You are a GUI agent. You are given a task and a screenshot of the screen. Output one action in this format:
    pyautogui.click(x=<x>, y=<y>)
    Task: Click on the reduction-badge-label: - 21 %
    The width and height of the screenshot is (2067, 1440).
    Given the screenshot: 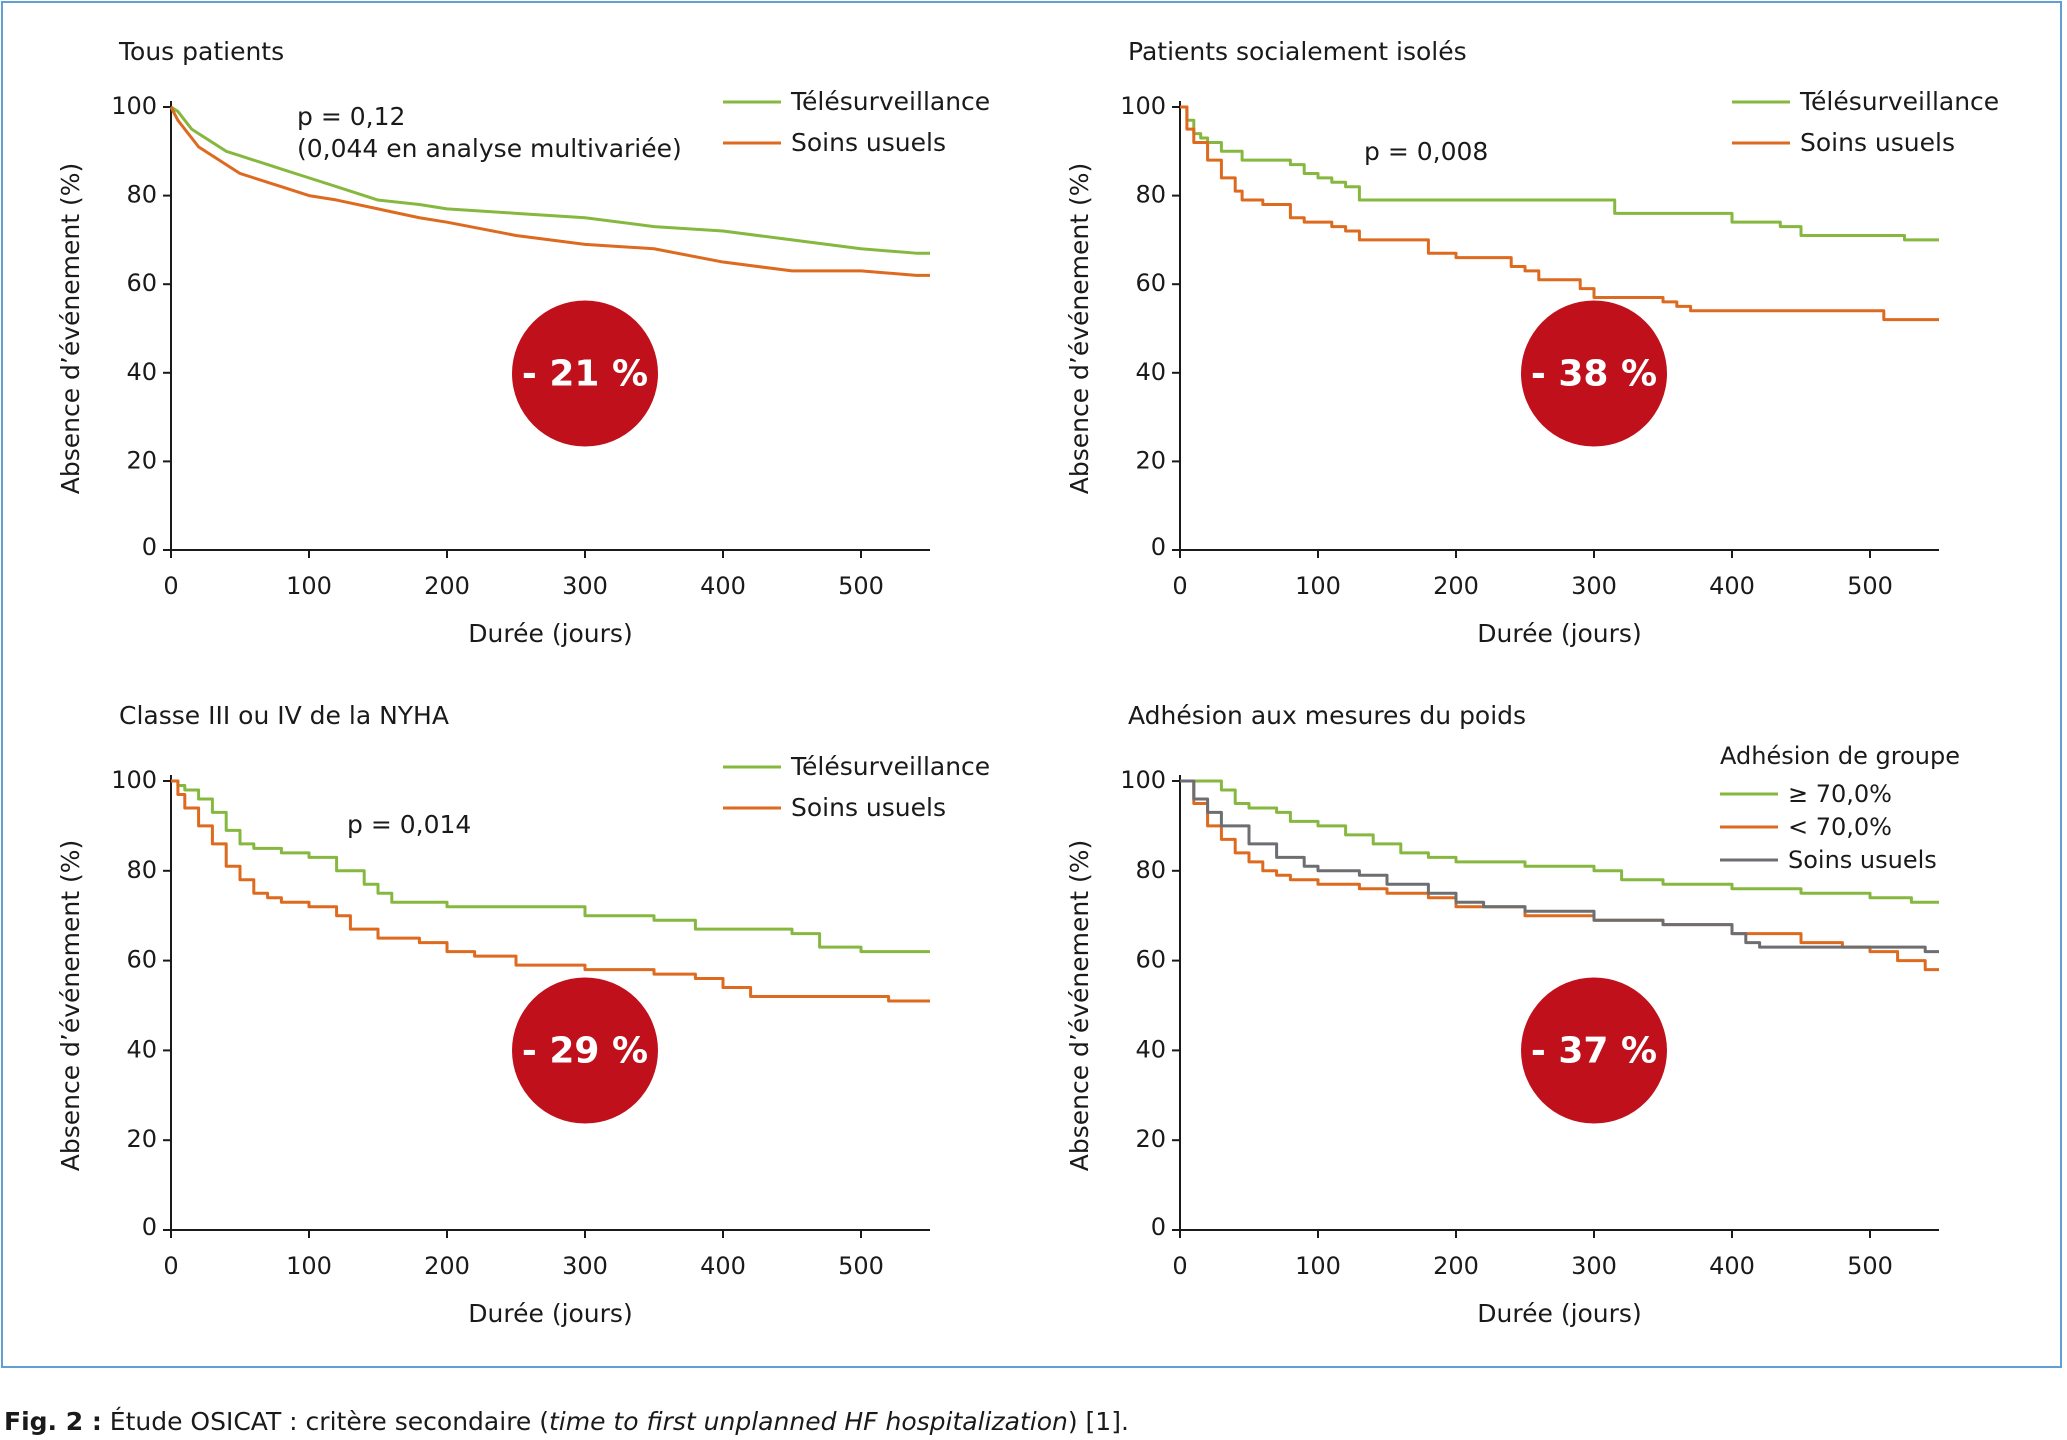 What is the action you would take?
    pyautogui.click(x=585, y=374)
    